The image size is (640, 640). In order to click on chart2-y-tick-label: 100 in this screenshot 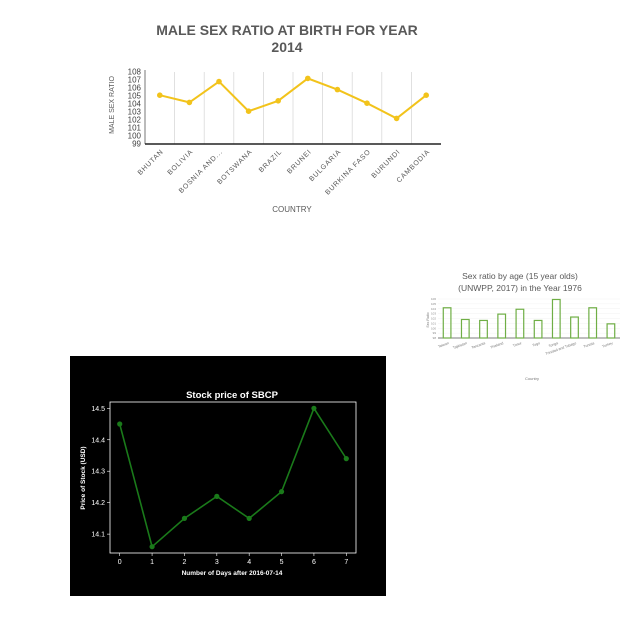, I will do `click(433, 328)`.